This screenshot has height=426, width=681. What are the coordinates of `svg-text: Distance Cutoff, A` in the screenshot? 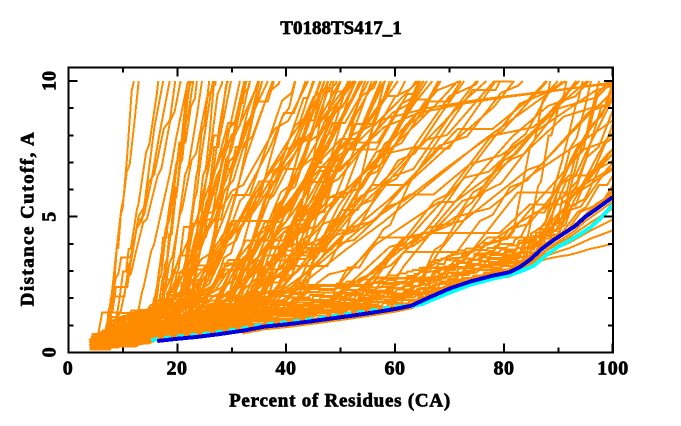 It's located at (28, 218).